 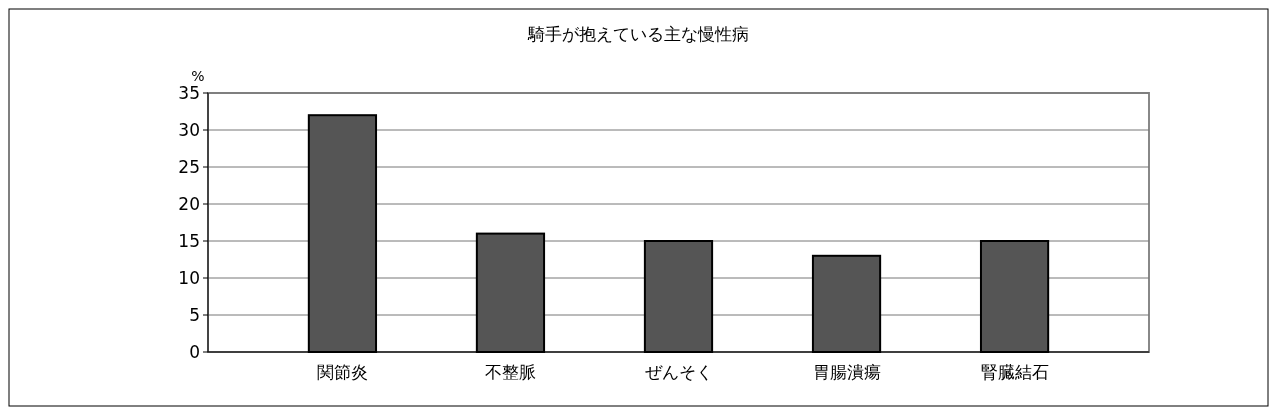 I want to click on y-tick-label: 15, so click(x=189, y=240).